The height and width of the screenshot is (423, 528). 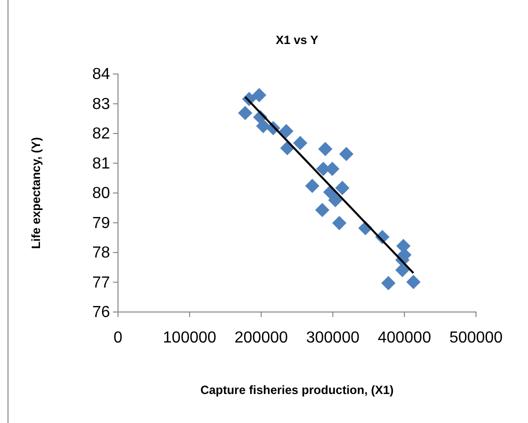 I want to click on y-tick-label: 80, so click(x=101, y=193).